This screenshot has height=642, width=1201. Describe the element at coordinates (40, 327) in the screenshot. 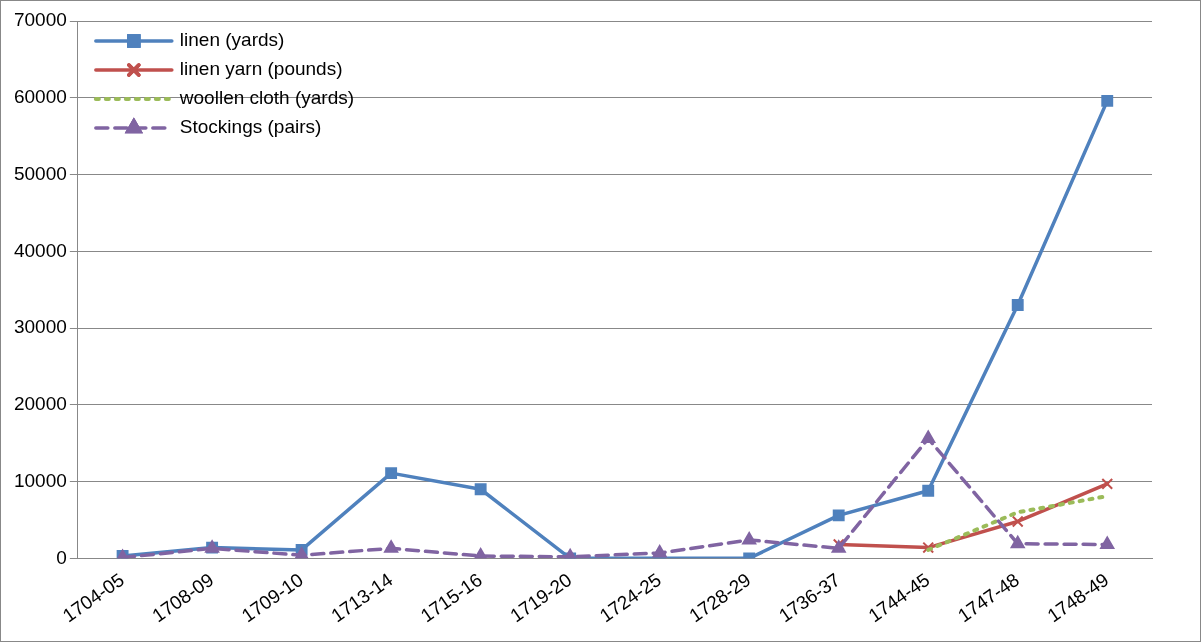

I see `y-tick-label: 30000` at that location.